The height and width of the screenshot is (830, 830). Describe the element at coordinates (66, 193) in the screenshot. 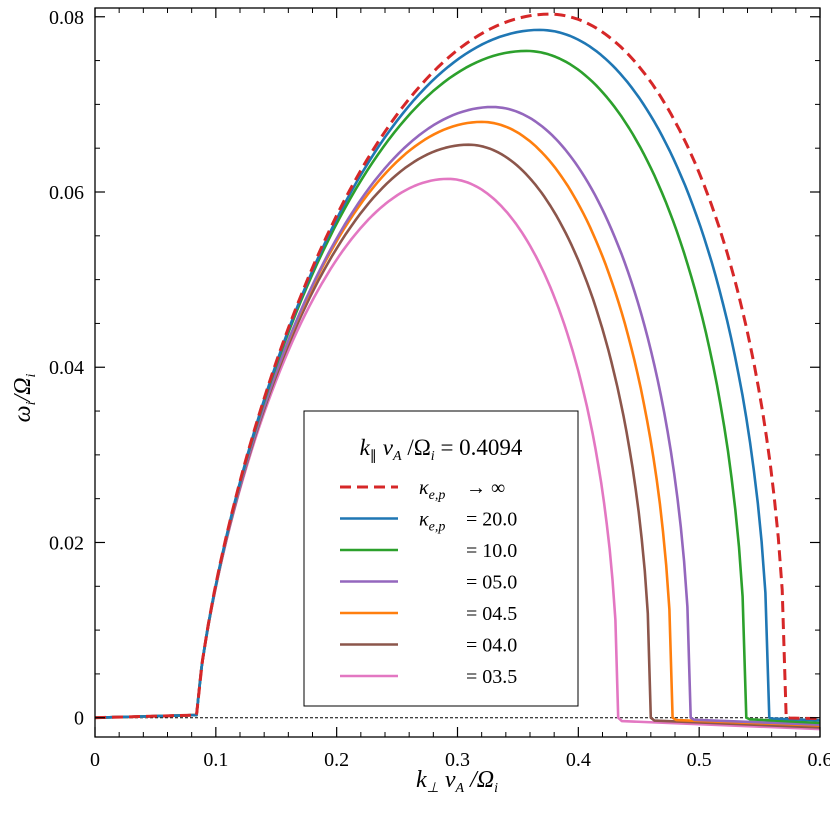

I see `y-tick-label: 0.06` at that location.